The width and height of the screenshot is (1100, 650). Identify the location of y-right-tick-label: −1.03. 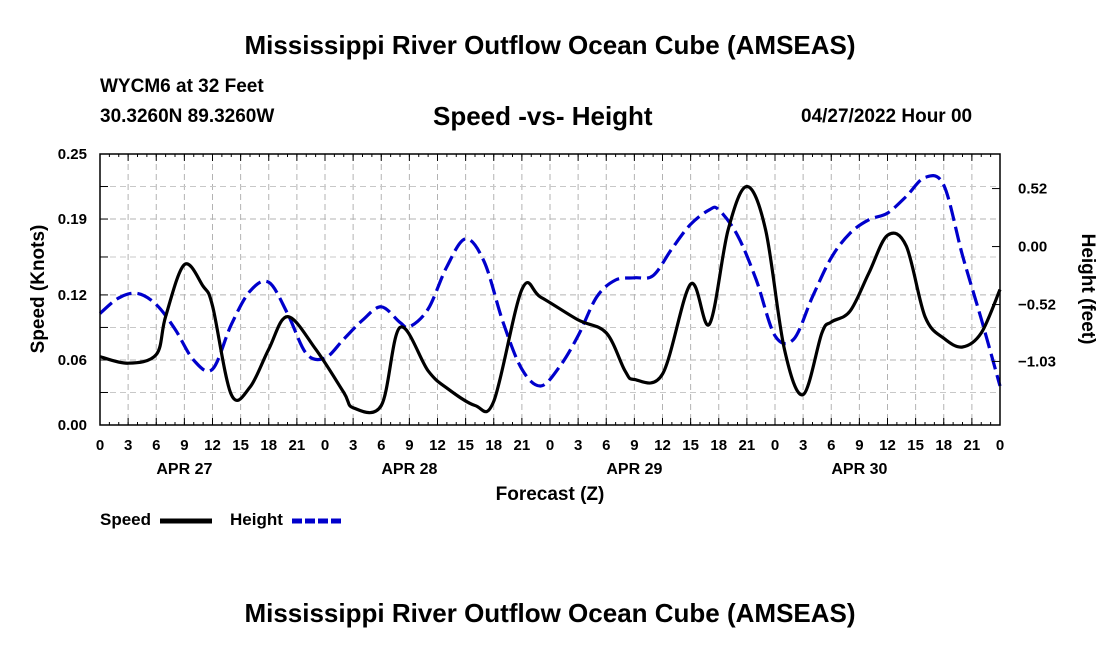
(1037, 361).